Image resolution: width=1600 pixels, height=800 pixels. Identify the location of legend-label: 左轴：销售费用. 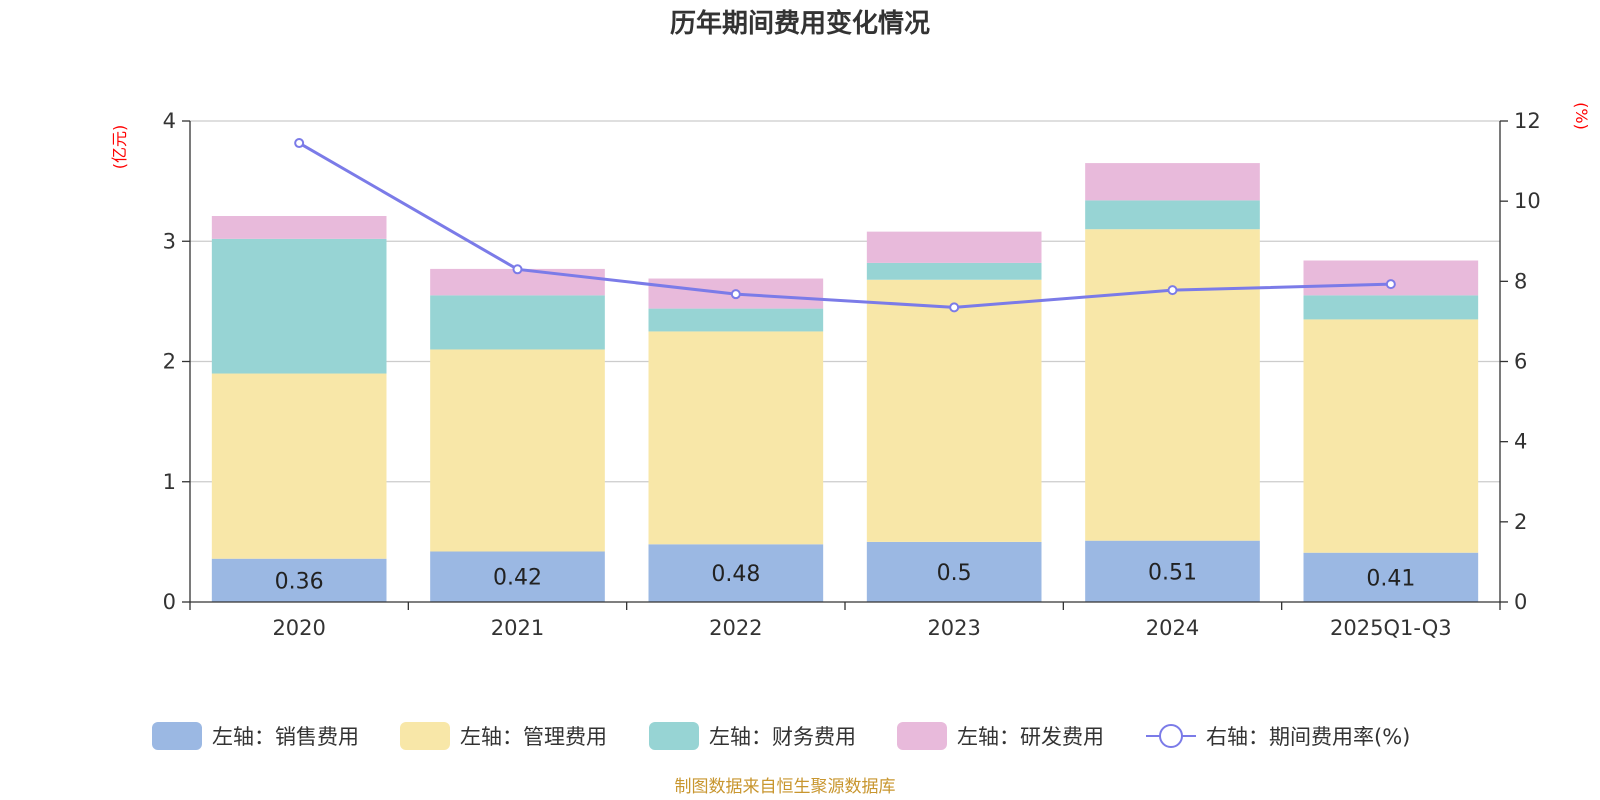
(285, 737).